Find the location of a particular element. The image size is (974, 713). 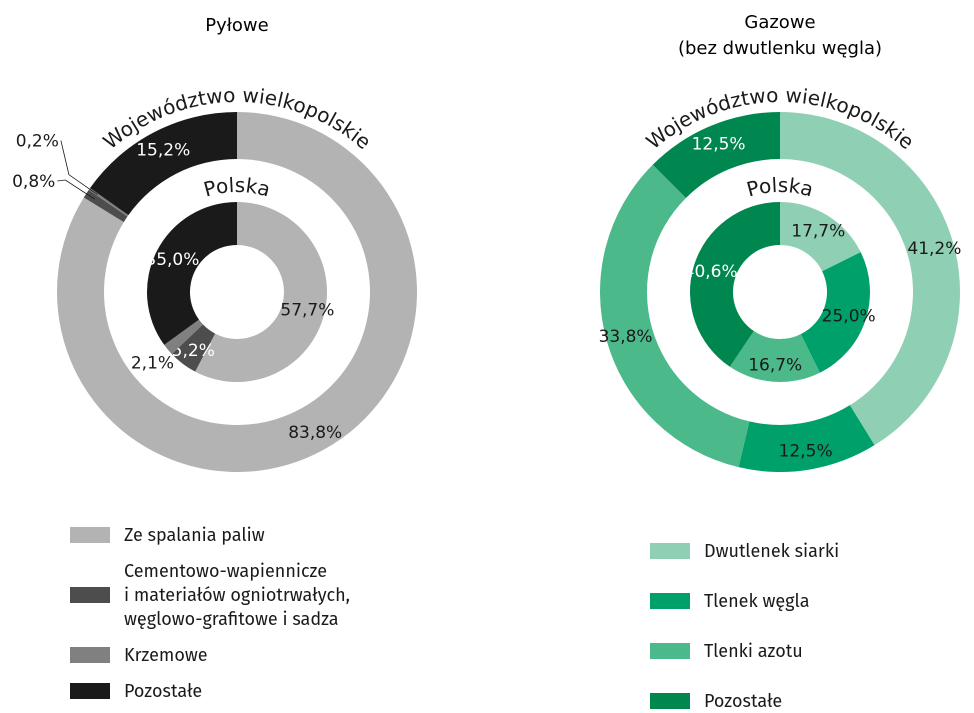

data-label: 25,0% is located at coordinates (849, 316).